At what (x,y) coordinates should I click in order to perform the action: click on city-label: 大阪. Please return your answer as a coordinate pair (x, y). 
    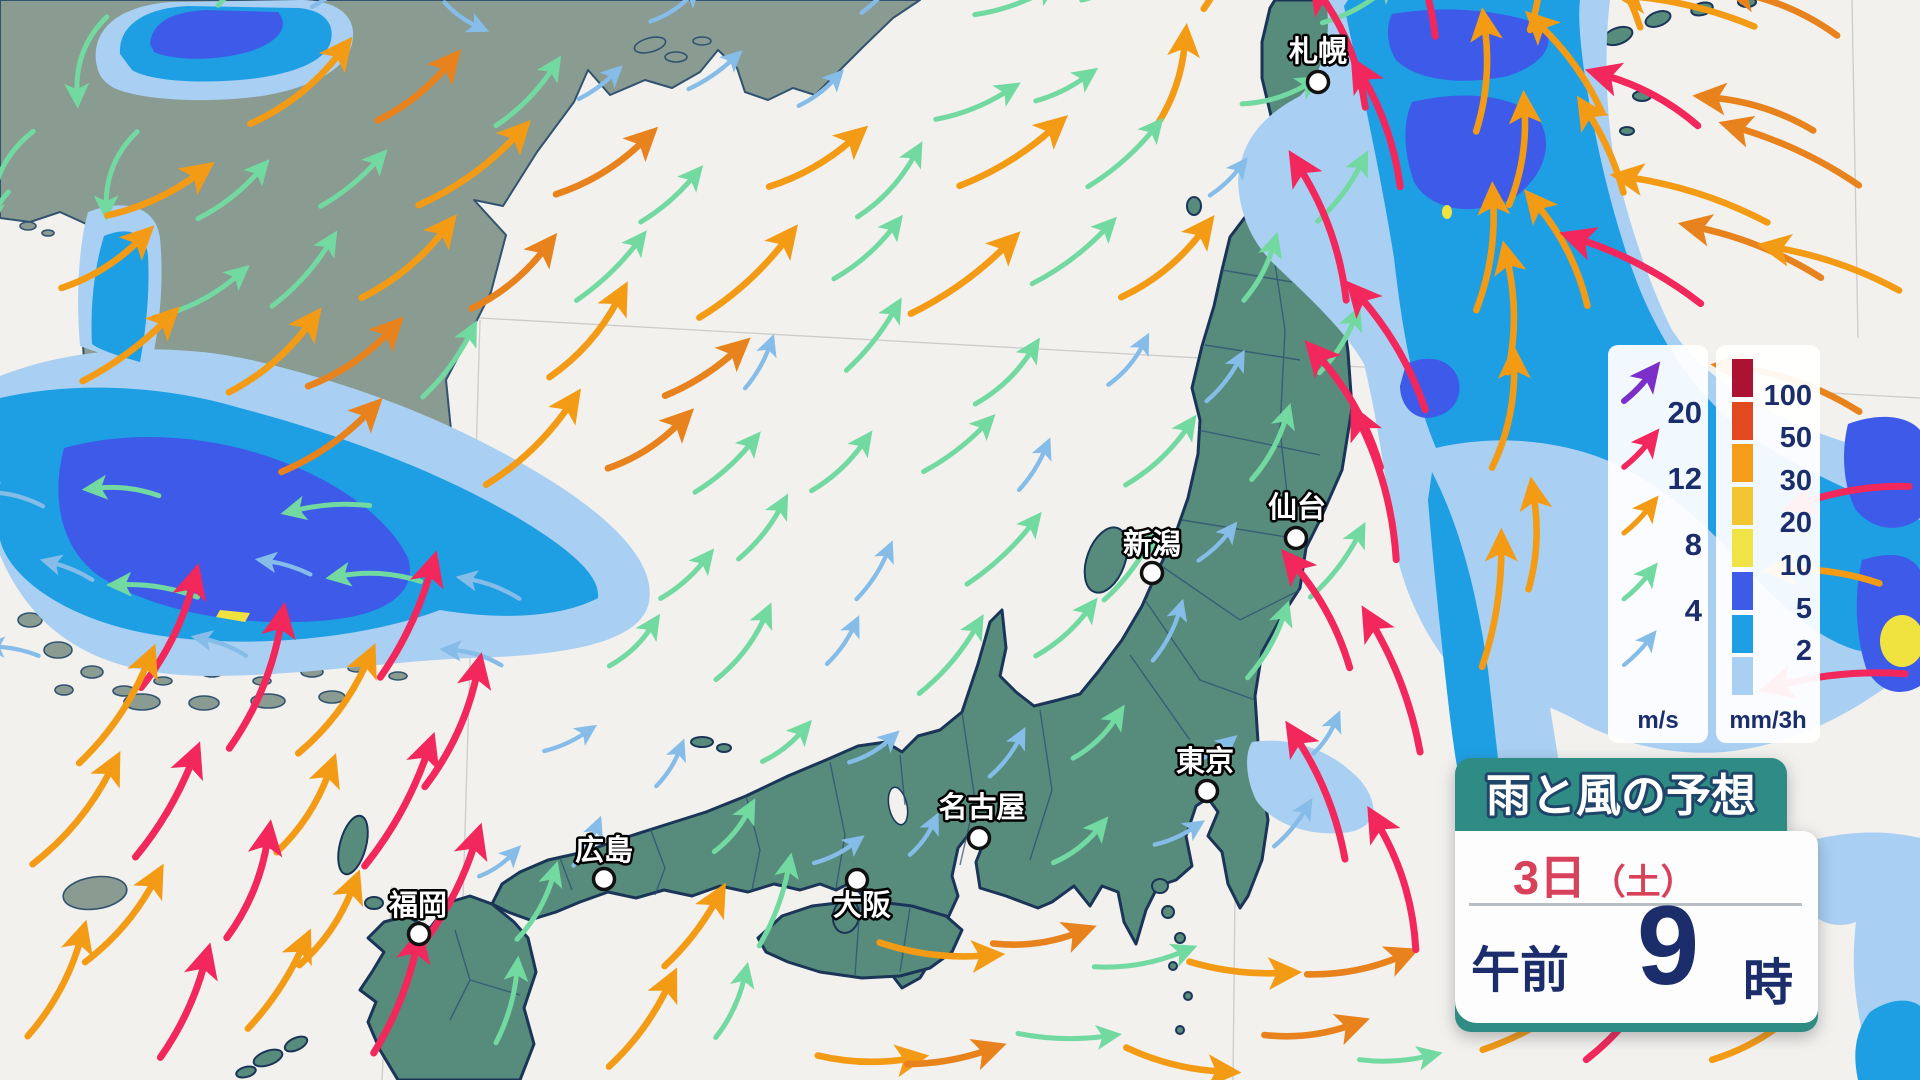
    Looking at the image, I should click on (862, 905).